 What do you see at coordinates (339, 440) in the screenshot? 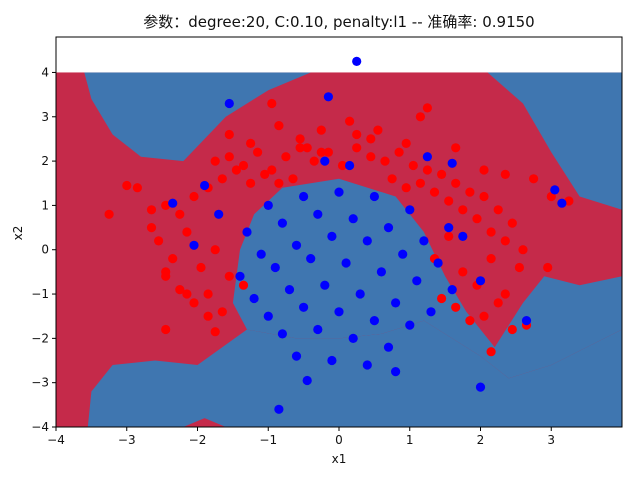
I see `x-tick-label: 0` at bounding box center [339, 440].